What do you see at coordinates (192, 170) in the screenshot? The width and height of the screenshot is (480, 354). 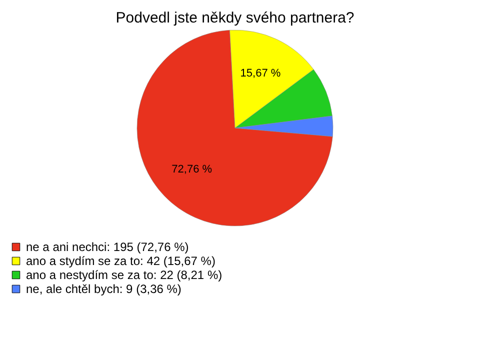 I see `data-label: 72,76 %` at bounding box center [192, 170].